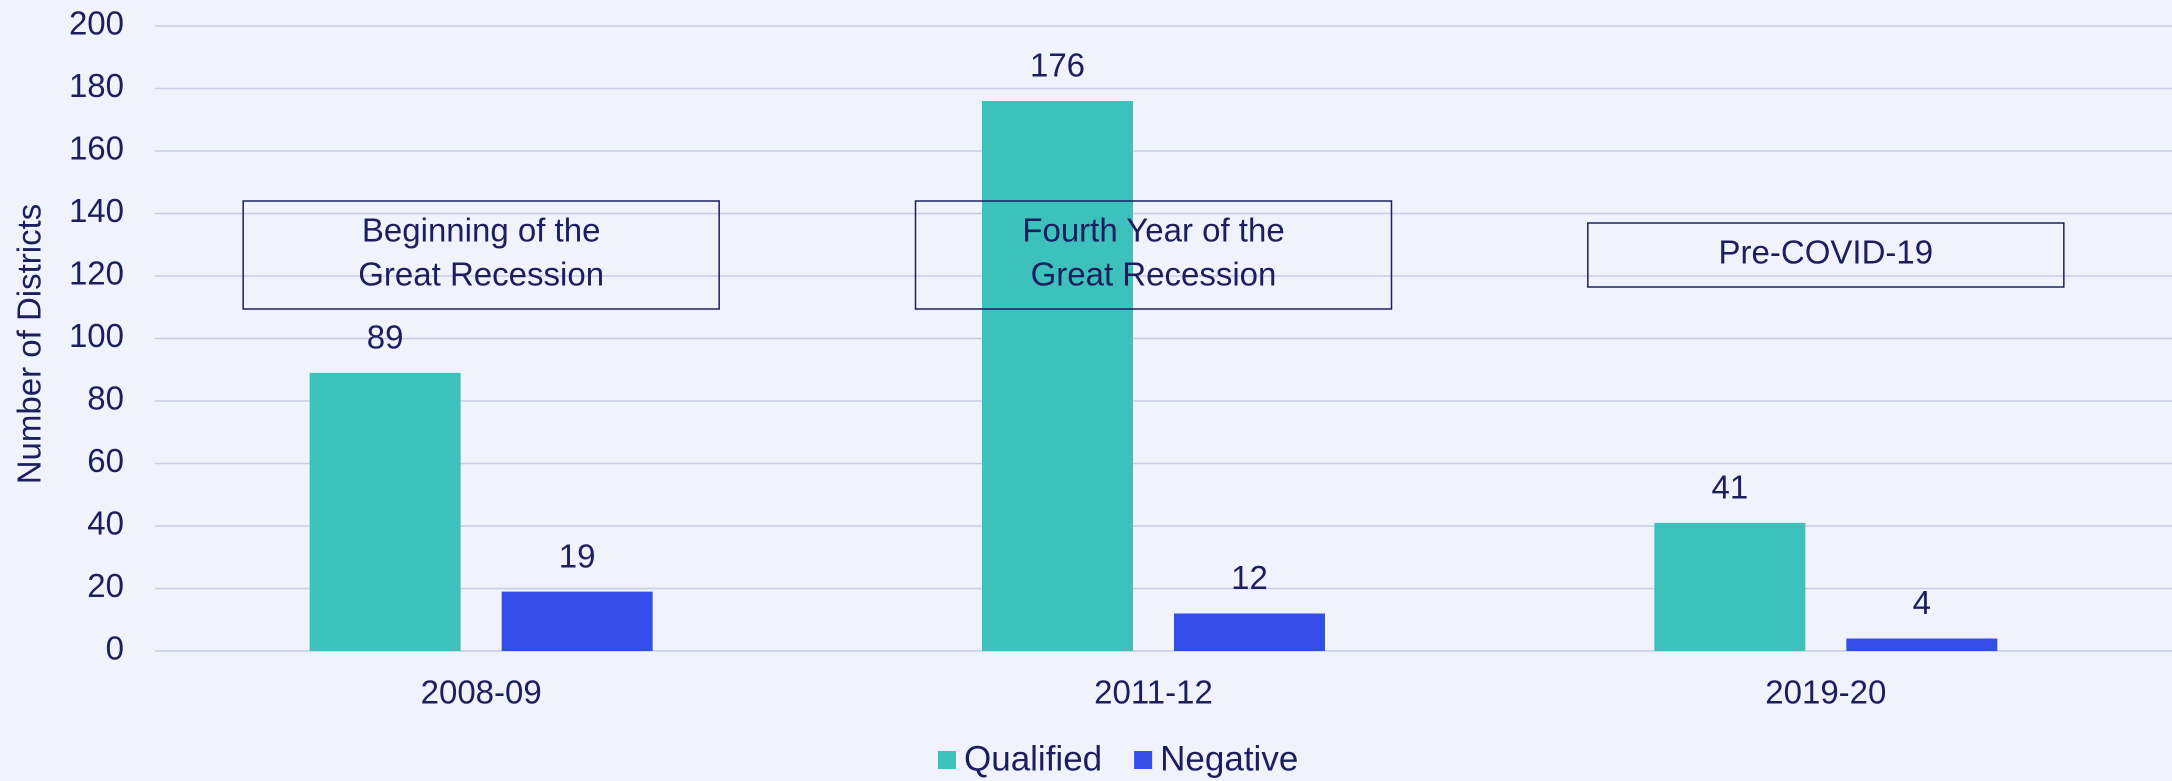 Image resolution: width=2172 pixels, height=781 pixels. Describe the element at coordinates (96, 85) in the screenshot. I see `y-tick-label: 180` at that location.